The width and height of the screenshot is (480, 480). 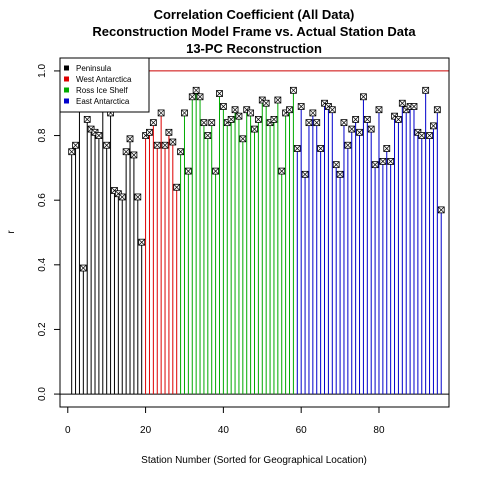 I want to click on legend-entry: Ross Ice Shelf, so click(x=96, y=90).